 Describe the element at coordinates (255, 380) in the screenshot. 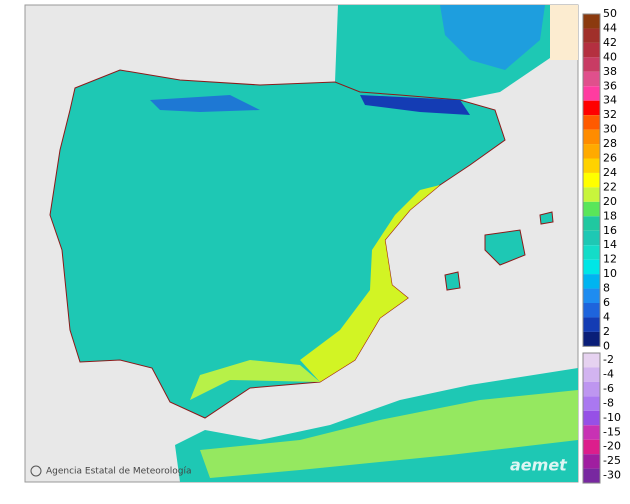

I see `coast-south` at that location.